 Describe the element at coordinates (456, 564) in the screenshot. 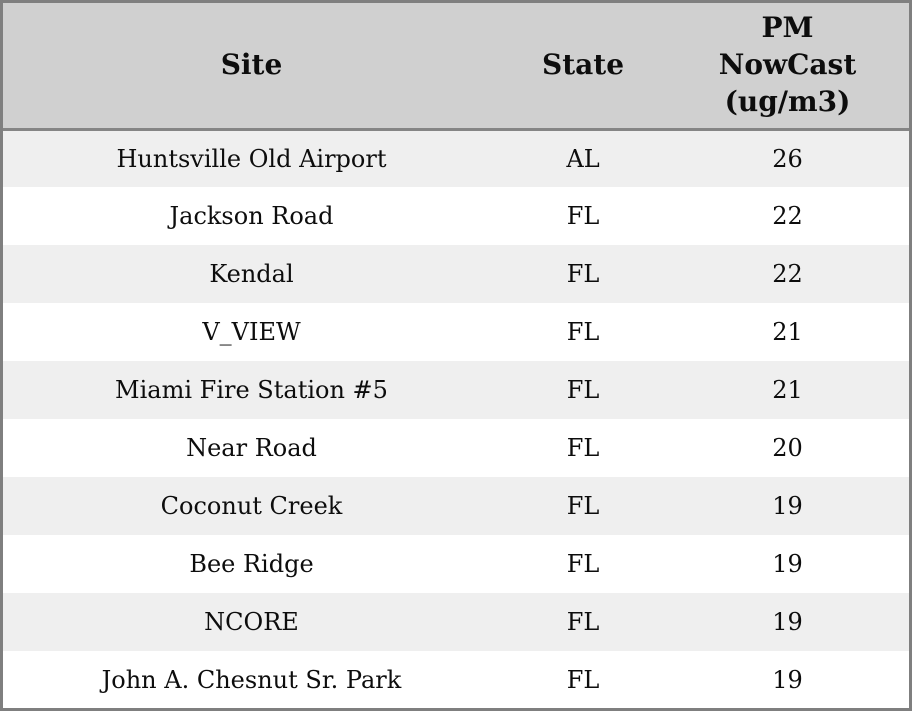

I see `table-row: Bee Ridge FL 19` at that location.